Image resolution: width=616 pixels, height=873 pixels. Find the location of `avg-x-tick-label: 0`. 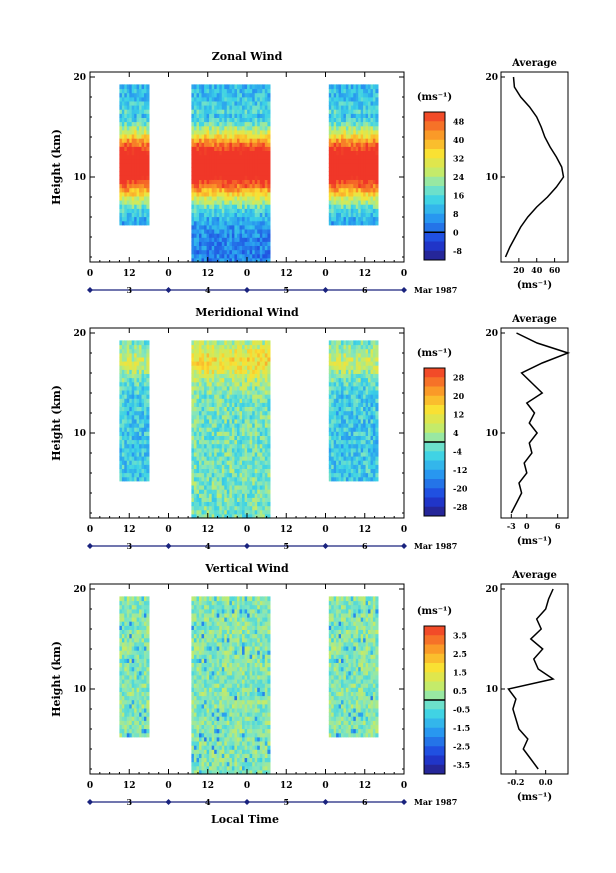

avg-x-tick-label: 0 is located at coordinates (527, 526).